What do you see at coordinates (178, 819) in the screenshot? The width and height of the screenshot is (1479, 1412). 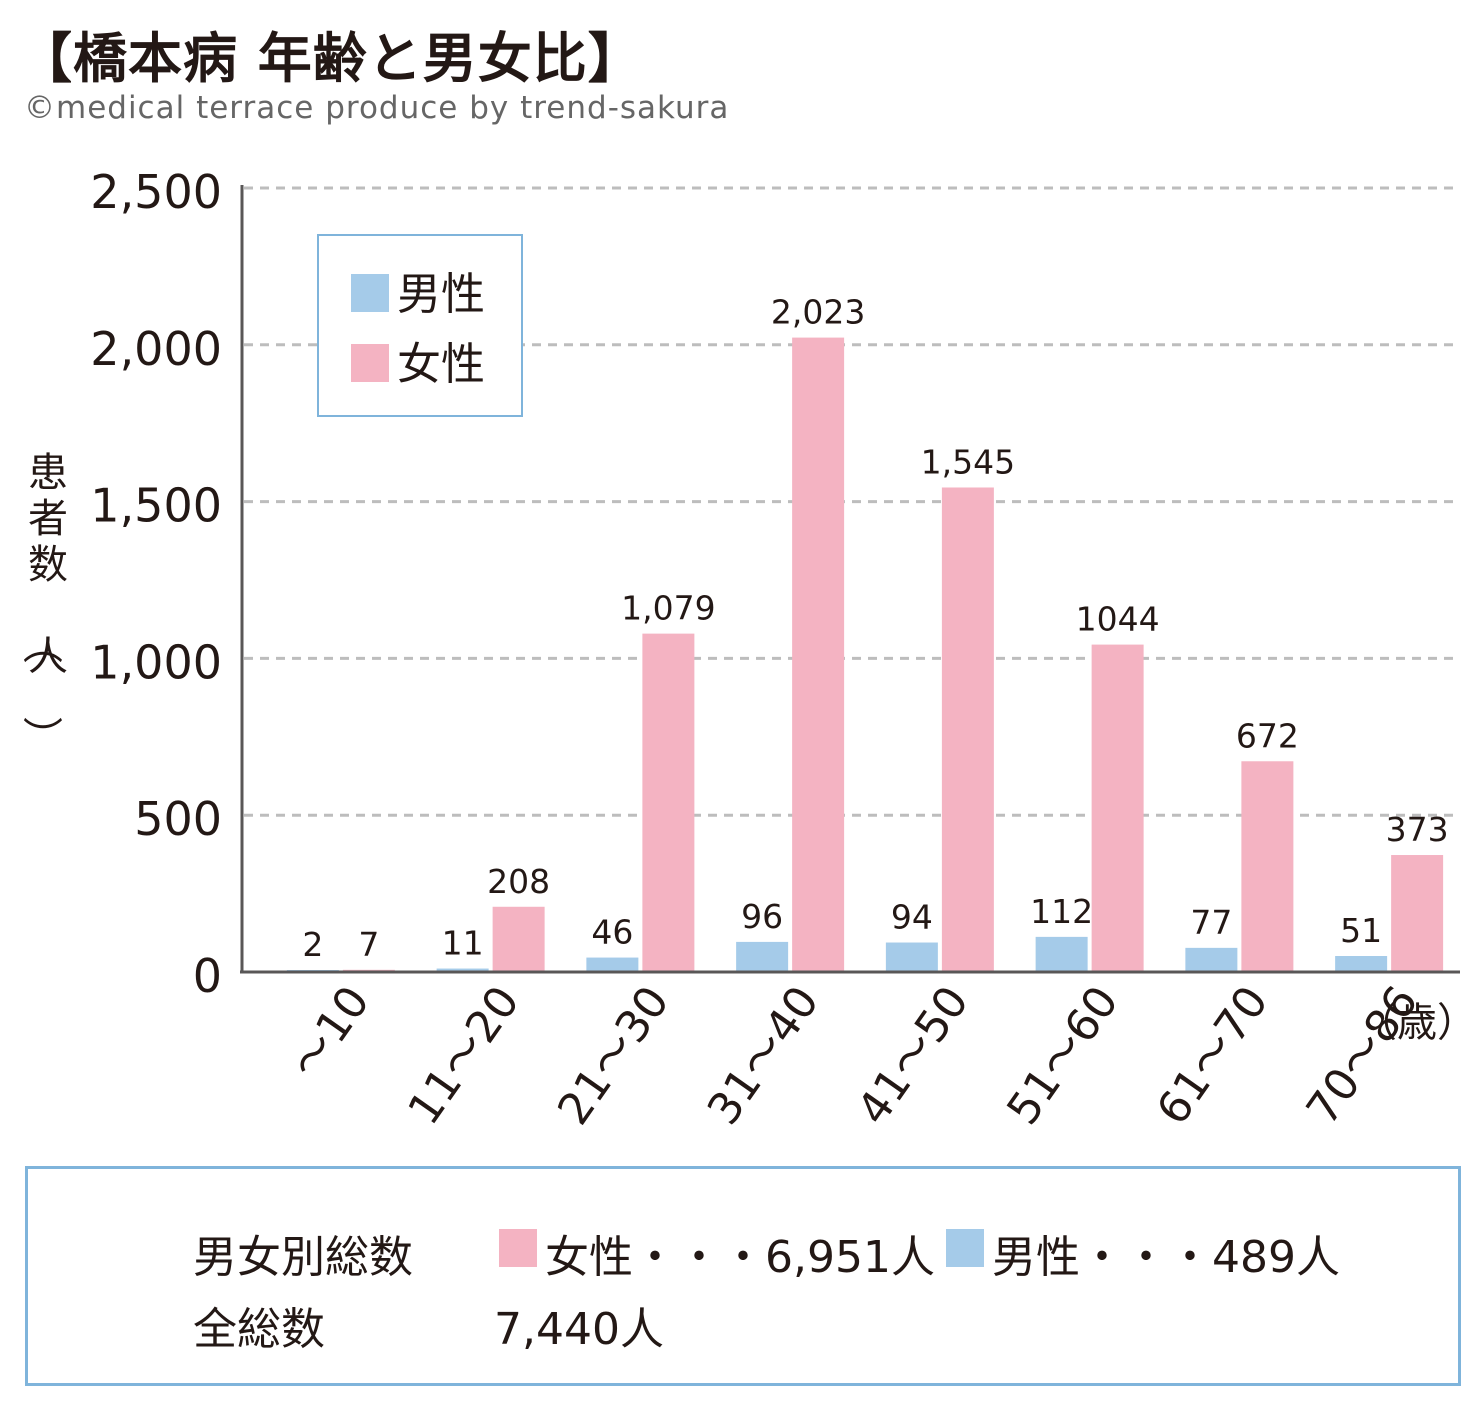 I see `y-tick-label: 500` at bounding box center [178, 819].